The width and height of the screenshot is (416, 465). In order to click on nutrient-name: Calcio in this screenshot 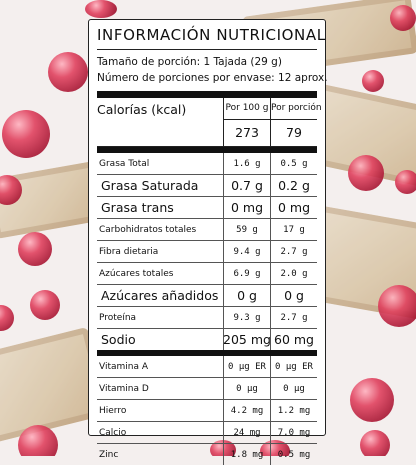, I will do `click(113, 432)`.